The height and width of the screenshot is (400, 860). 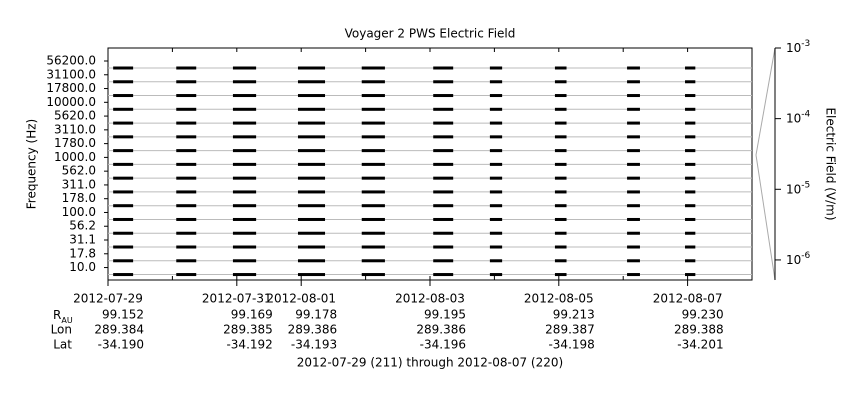 What do you see at coordinates (314, 345) in the screenshot?
I see `ephemeris-value: -34.193` at bounding box center [314, 345].